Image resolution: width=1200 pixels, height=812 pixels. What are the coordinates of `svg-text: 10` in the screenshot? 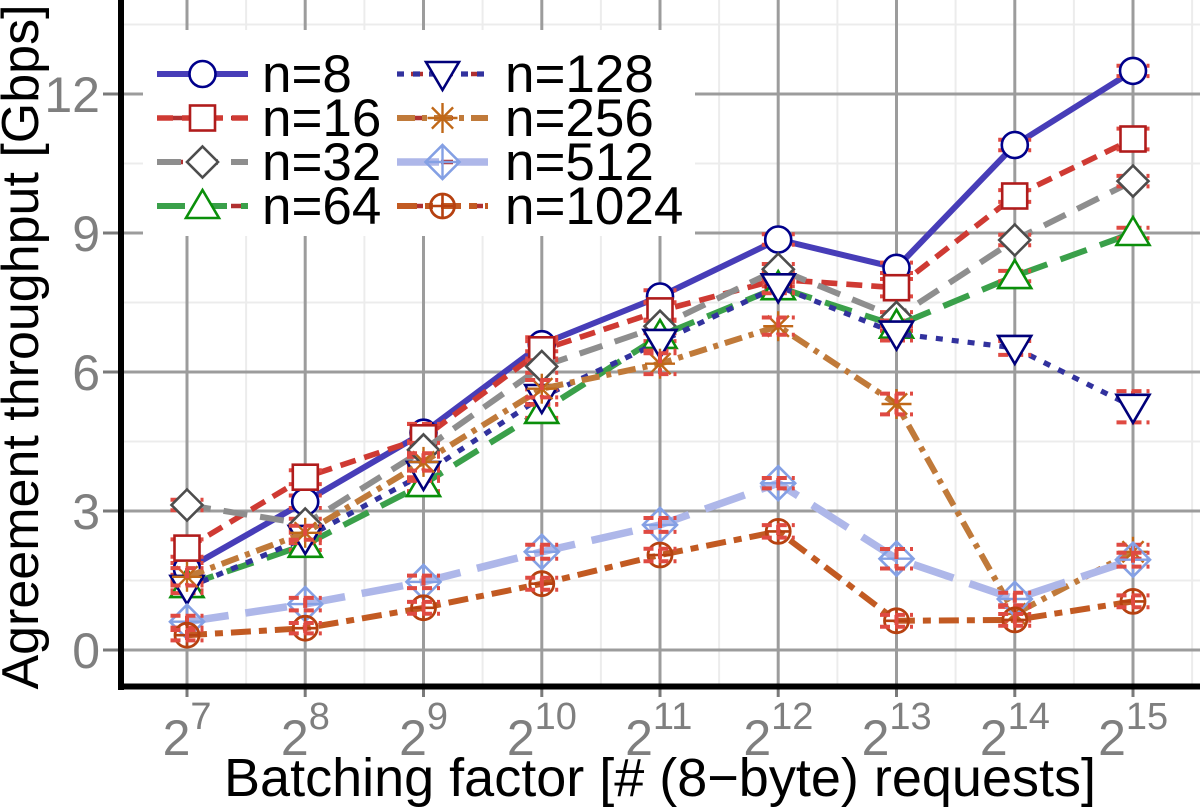 It's located at (556, 717).